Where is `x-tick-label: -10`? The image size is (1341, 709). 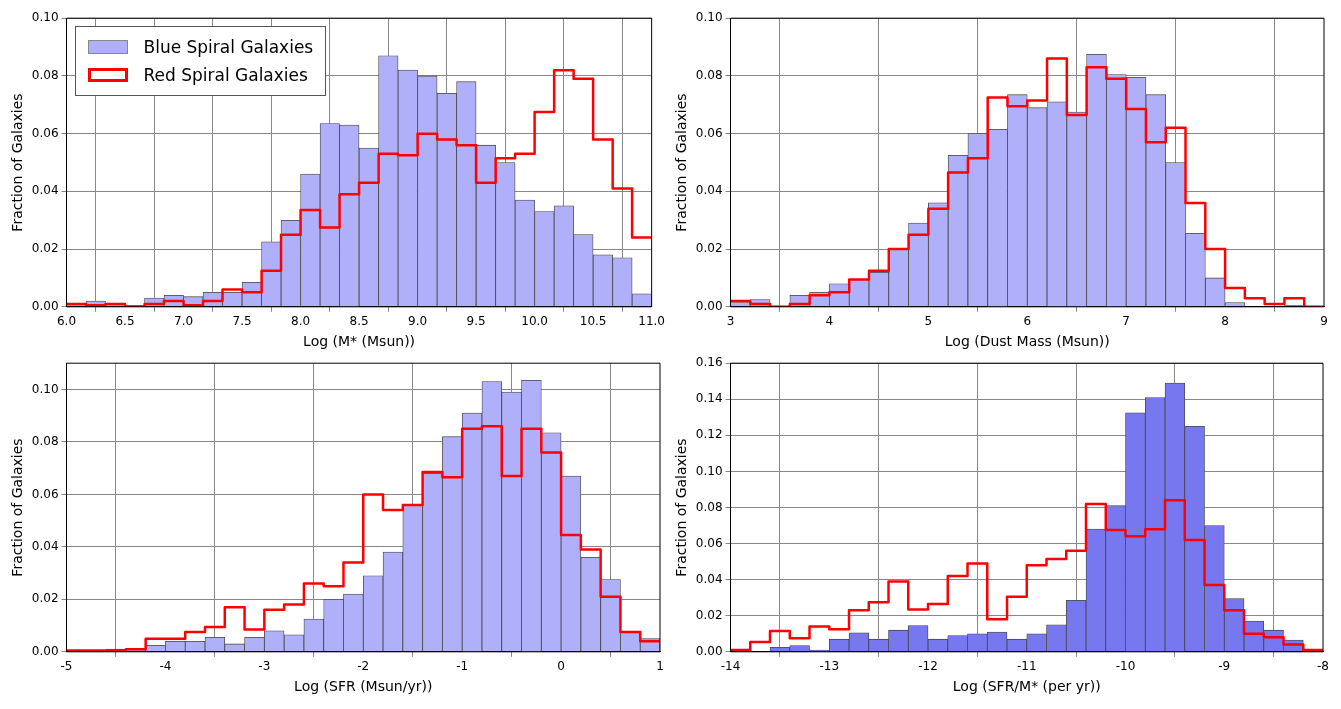 x-tick-label: -10 is located at coordinates (1125, 666).